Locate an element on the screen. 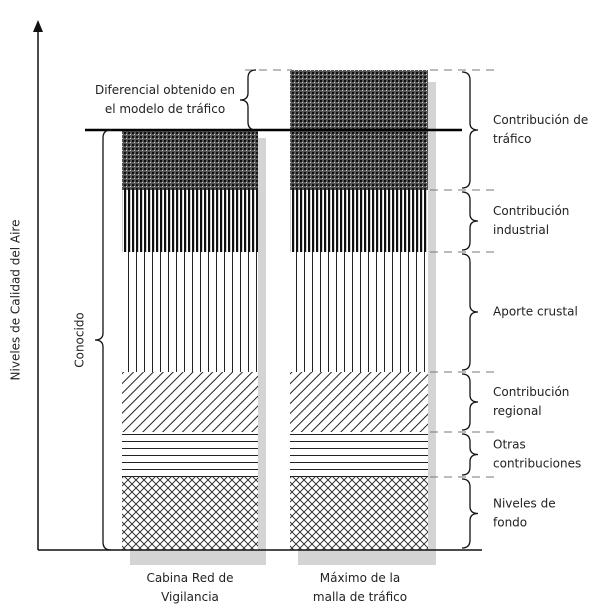  component-label: industrial is located at coordinates (521, 230).